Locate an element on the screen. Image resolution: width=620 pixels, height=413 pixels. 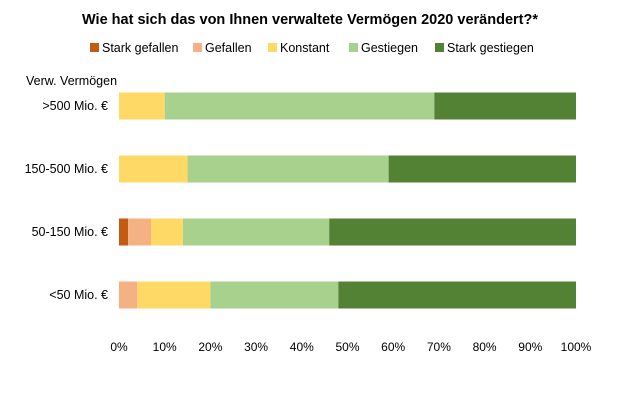
x-tick-label: 30% is located at coordinates (256, 347).